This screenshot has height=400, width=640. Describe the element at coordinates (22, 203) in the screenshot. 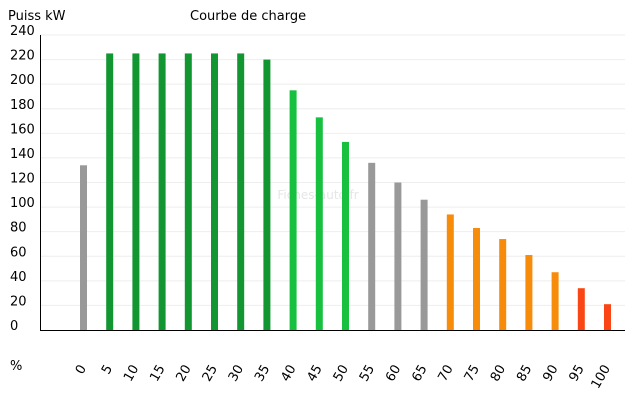

I see `y-tick-label: 100` at that location.